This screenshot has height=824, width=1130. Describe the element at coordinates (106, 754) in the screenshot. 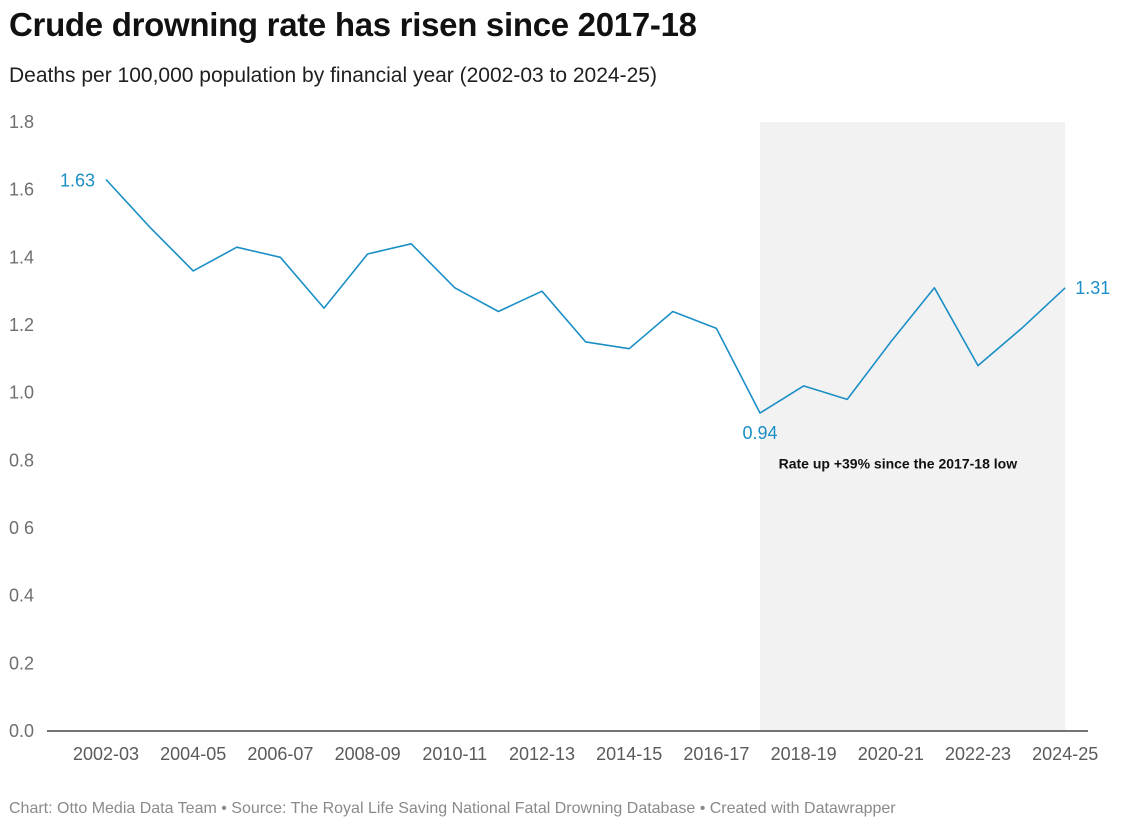

I see `x-tick-label: 2002-03` at that location.